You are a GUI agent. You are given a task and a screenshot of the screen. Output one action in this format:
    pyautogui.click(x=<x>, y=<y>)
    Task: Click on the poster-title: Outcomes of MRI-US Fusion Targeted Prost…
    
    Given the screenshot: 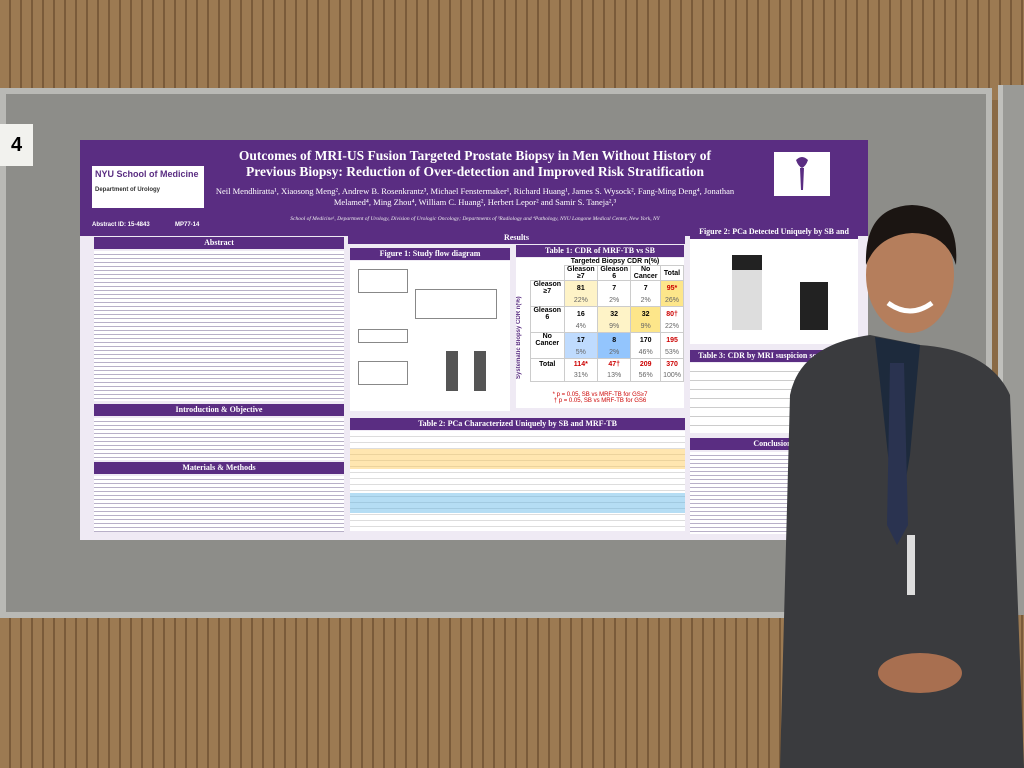 What is the action you would take?
    pyautogui.click(x=475, y=163)
    